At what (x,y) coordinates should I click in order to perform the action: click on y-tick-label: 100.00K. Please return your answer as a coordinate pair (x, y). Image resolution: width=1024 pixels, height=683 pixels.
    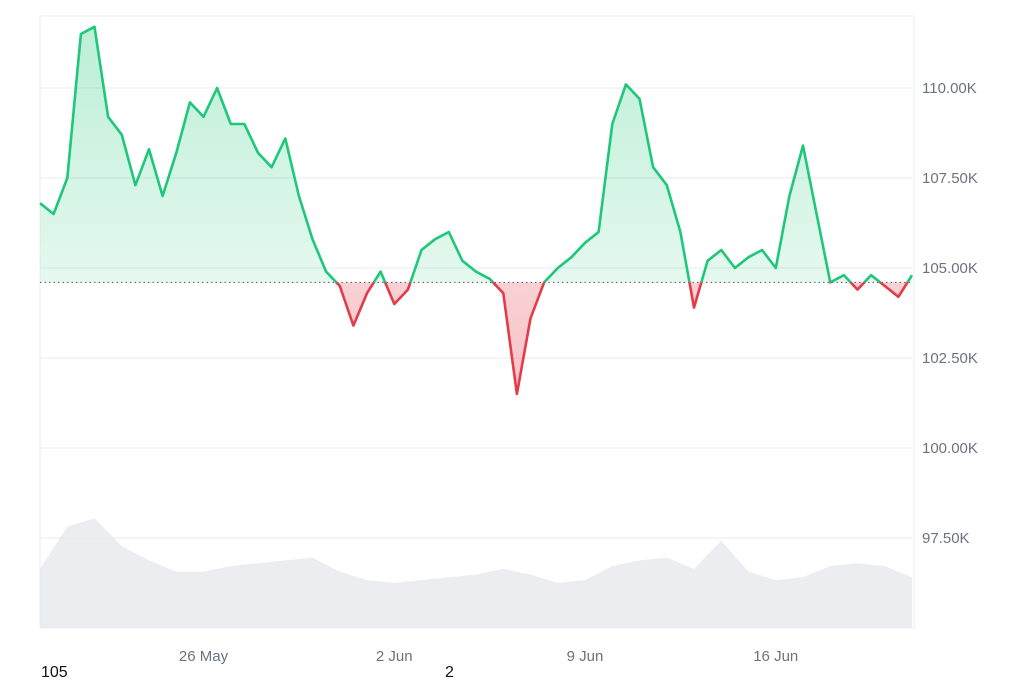
    Looking at the image, I should click on (950, 448).